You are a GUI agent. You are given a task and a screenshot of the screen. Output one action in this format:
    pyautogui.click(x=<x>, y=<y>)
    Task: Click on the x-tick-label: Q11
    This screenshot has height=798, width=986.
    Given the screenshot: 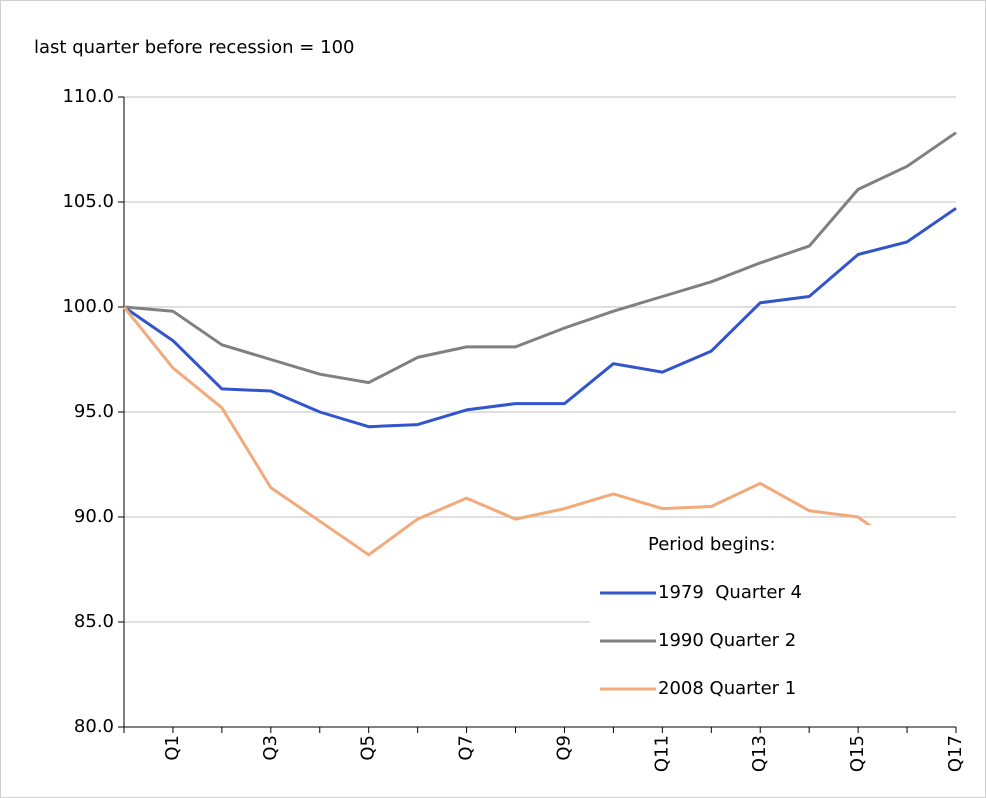 What is the action you would take?
    pyautogui.click(x=661, y=753)
    